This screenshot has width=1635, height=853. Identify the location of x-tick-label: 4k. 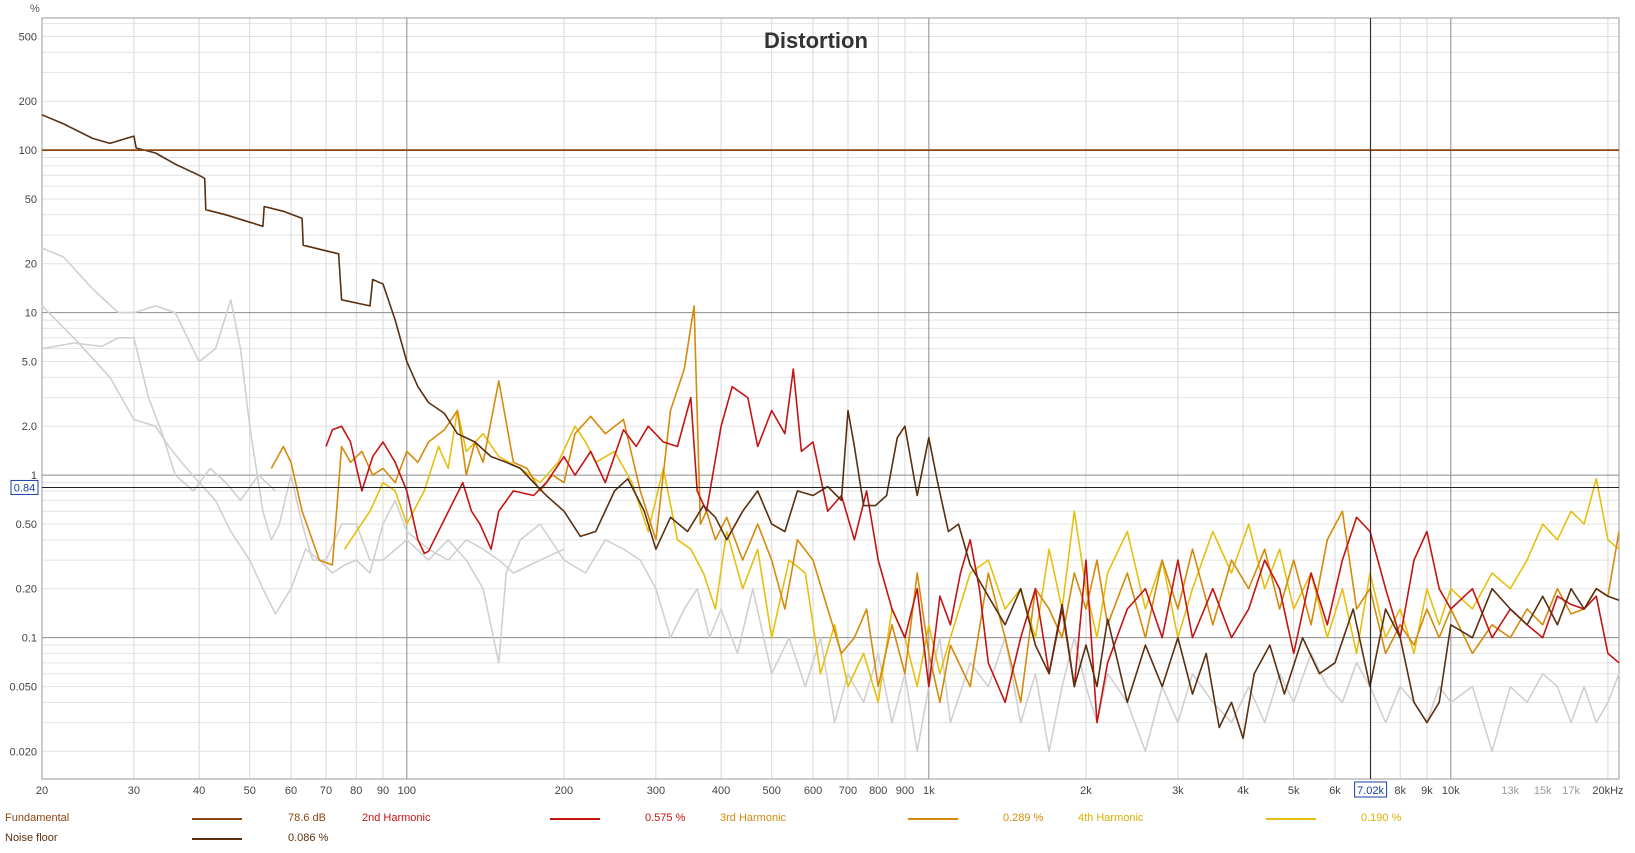
(1243, 791).